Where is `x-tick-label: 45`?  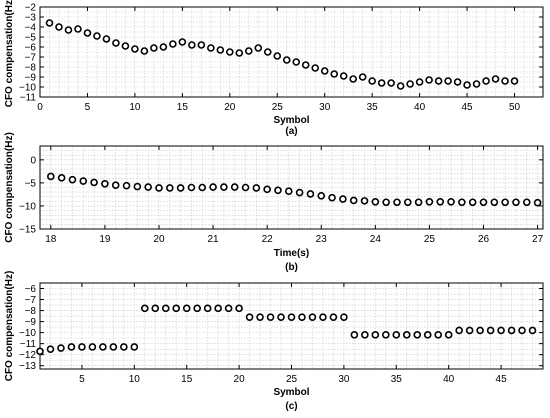 x-tick-label: 45 is located at coordinates (468, 107).